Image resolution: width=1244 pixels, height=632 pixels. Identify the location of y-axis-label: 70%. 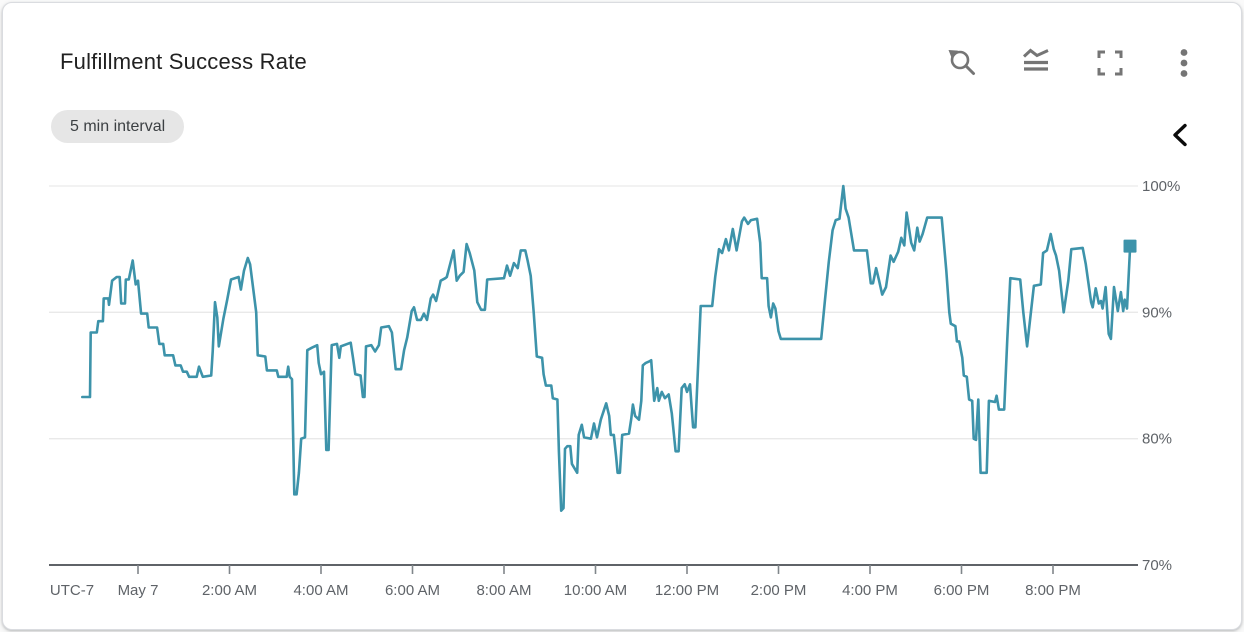
(1157, 565).